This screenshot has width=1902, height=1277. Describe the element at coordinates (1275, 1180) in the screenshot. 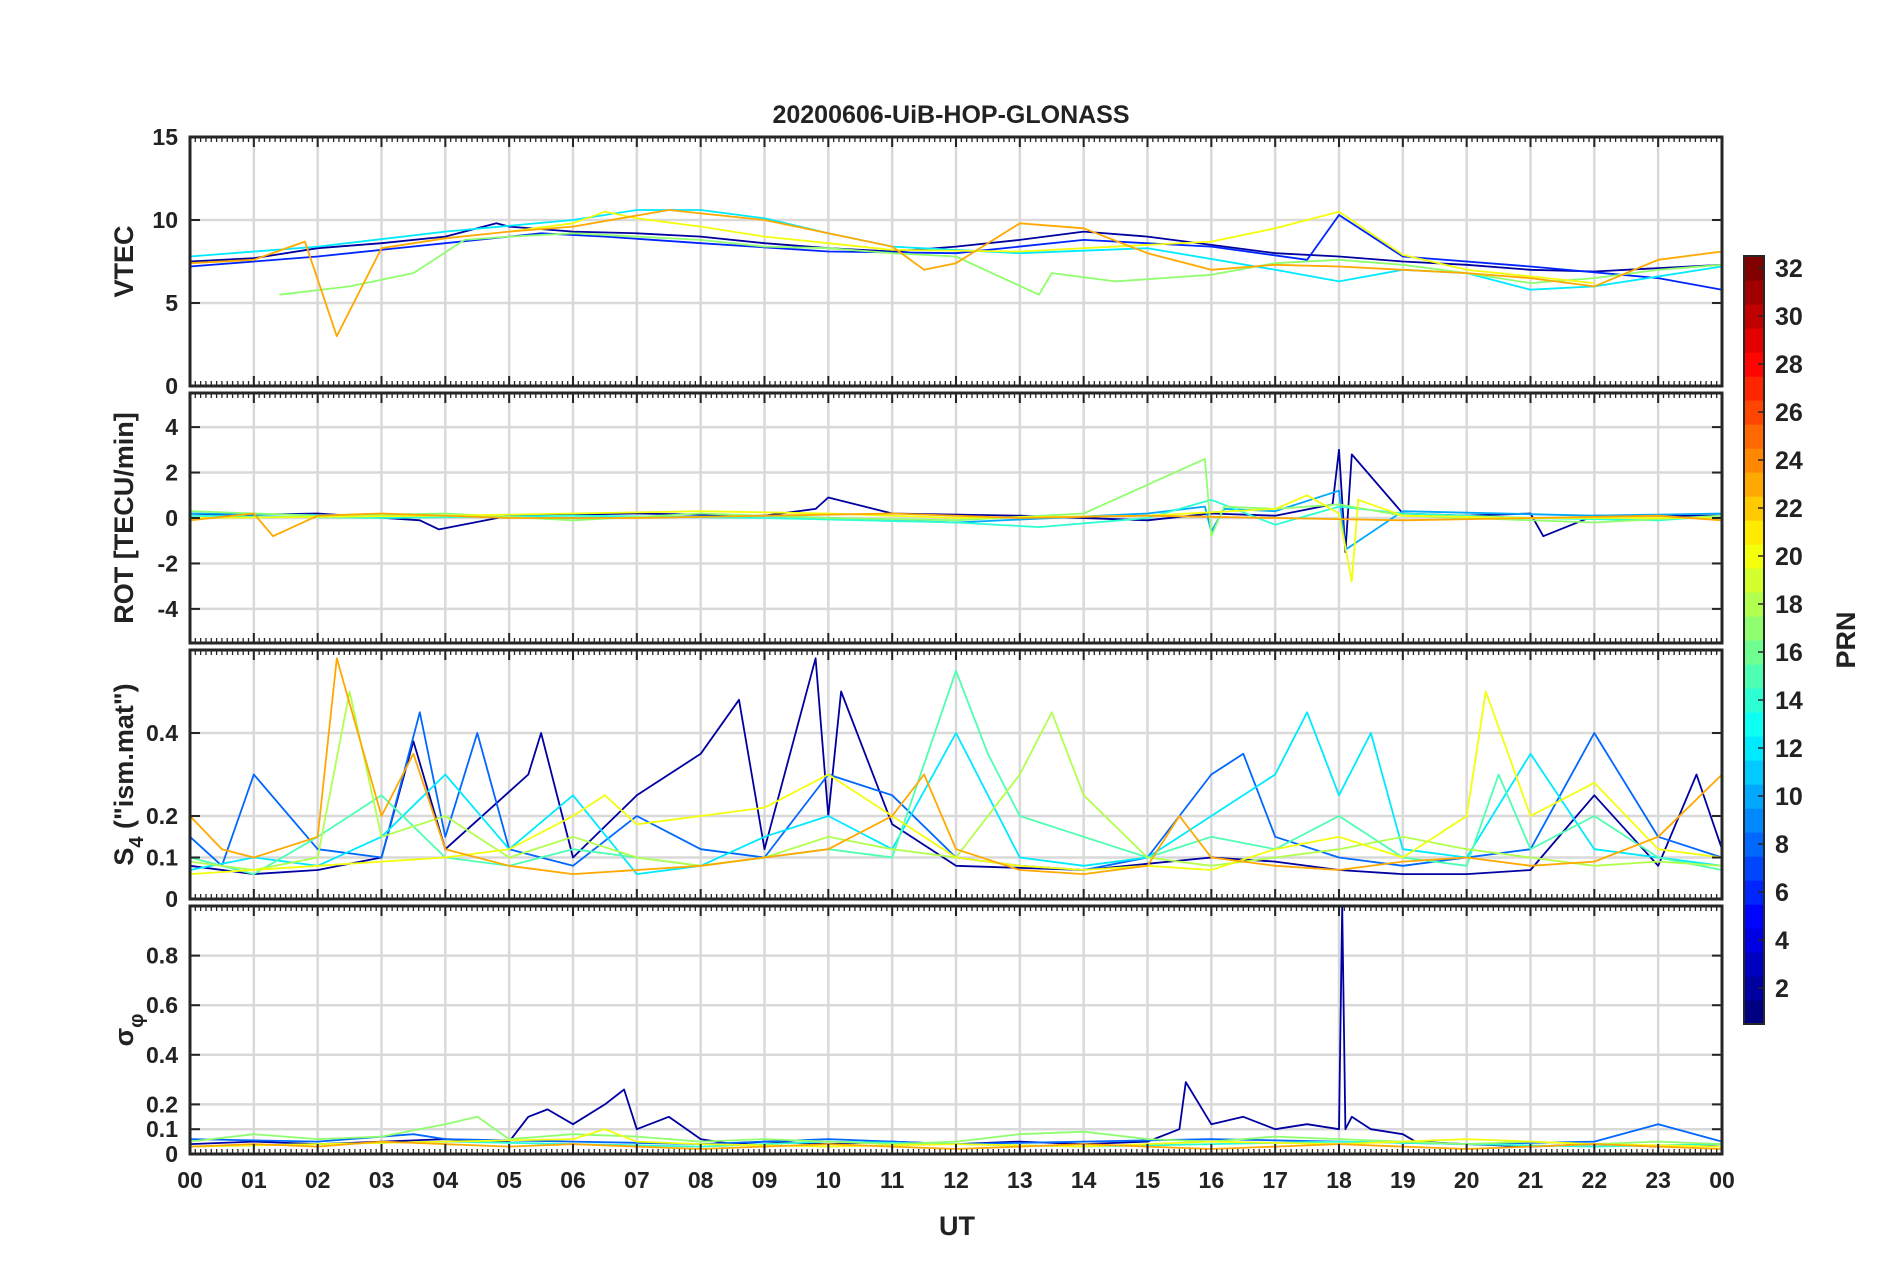

I see `x-tick-label: 17` at that location.